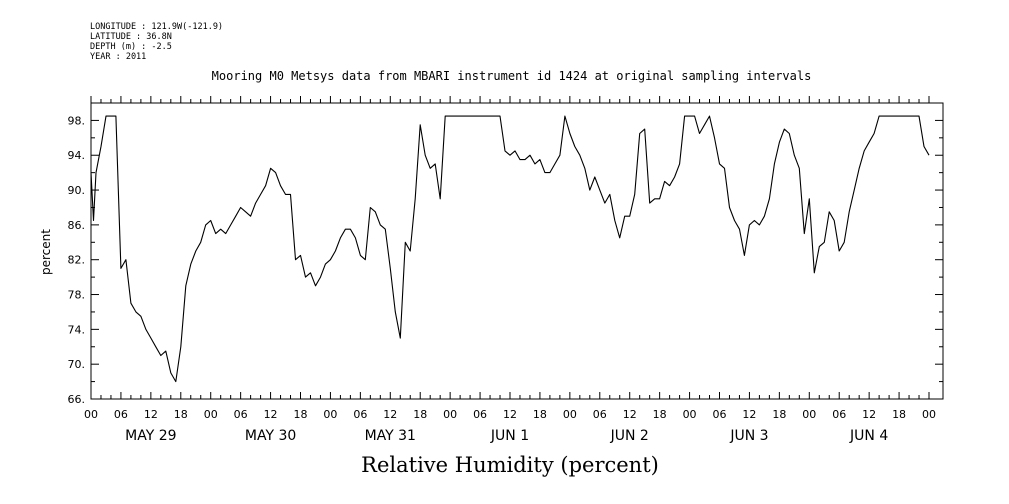  Describe the element at coordinates (77, 155) in the screenshot. I see `y-tick-label: 94.` at that location.